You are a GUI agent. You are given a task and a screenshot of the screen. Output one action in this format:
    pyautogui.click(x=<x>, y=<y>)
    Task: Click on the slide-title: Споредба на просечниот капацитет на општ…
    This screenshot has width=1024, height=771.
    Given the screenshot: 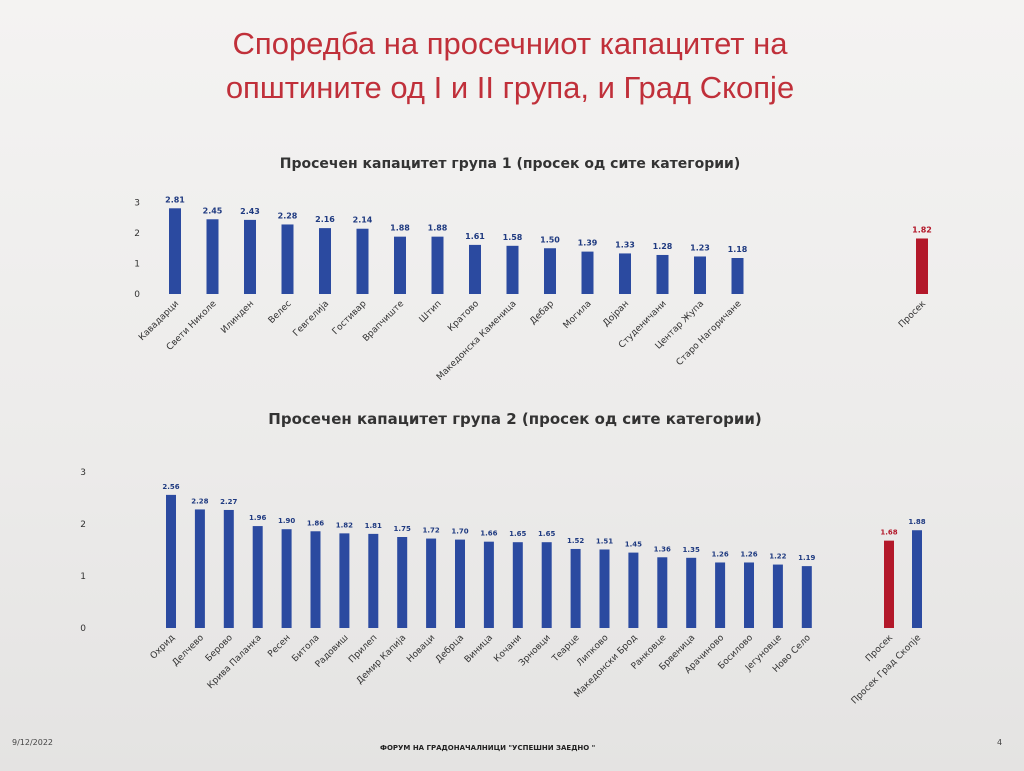 What is the action you would take?
    pyautogui.click(x=510, y=66)
    